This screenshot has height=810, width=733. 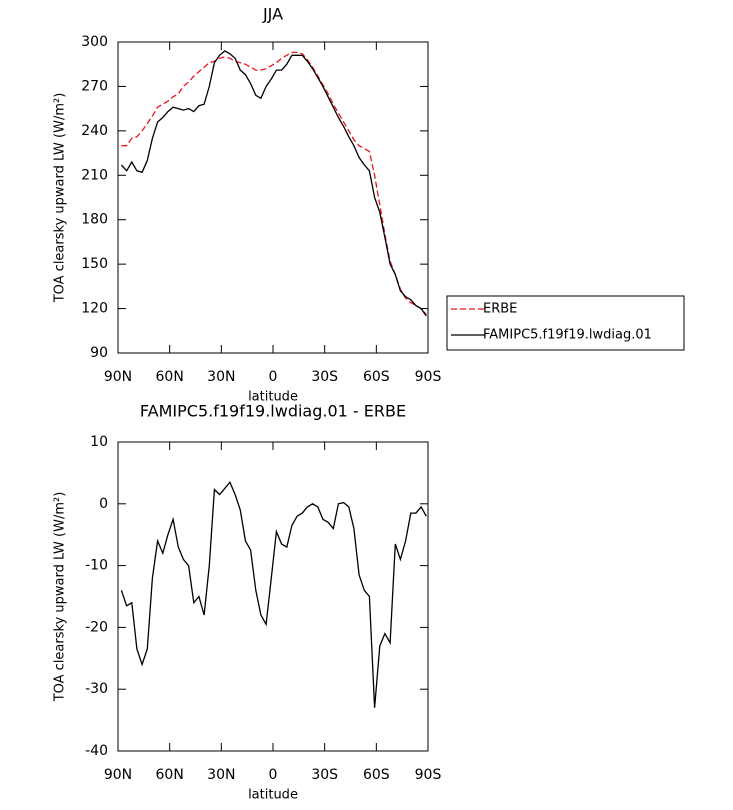 I want to click on y-tick-label: 0, so click(x=103, y=504).